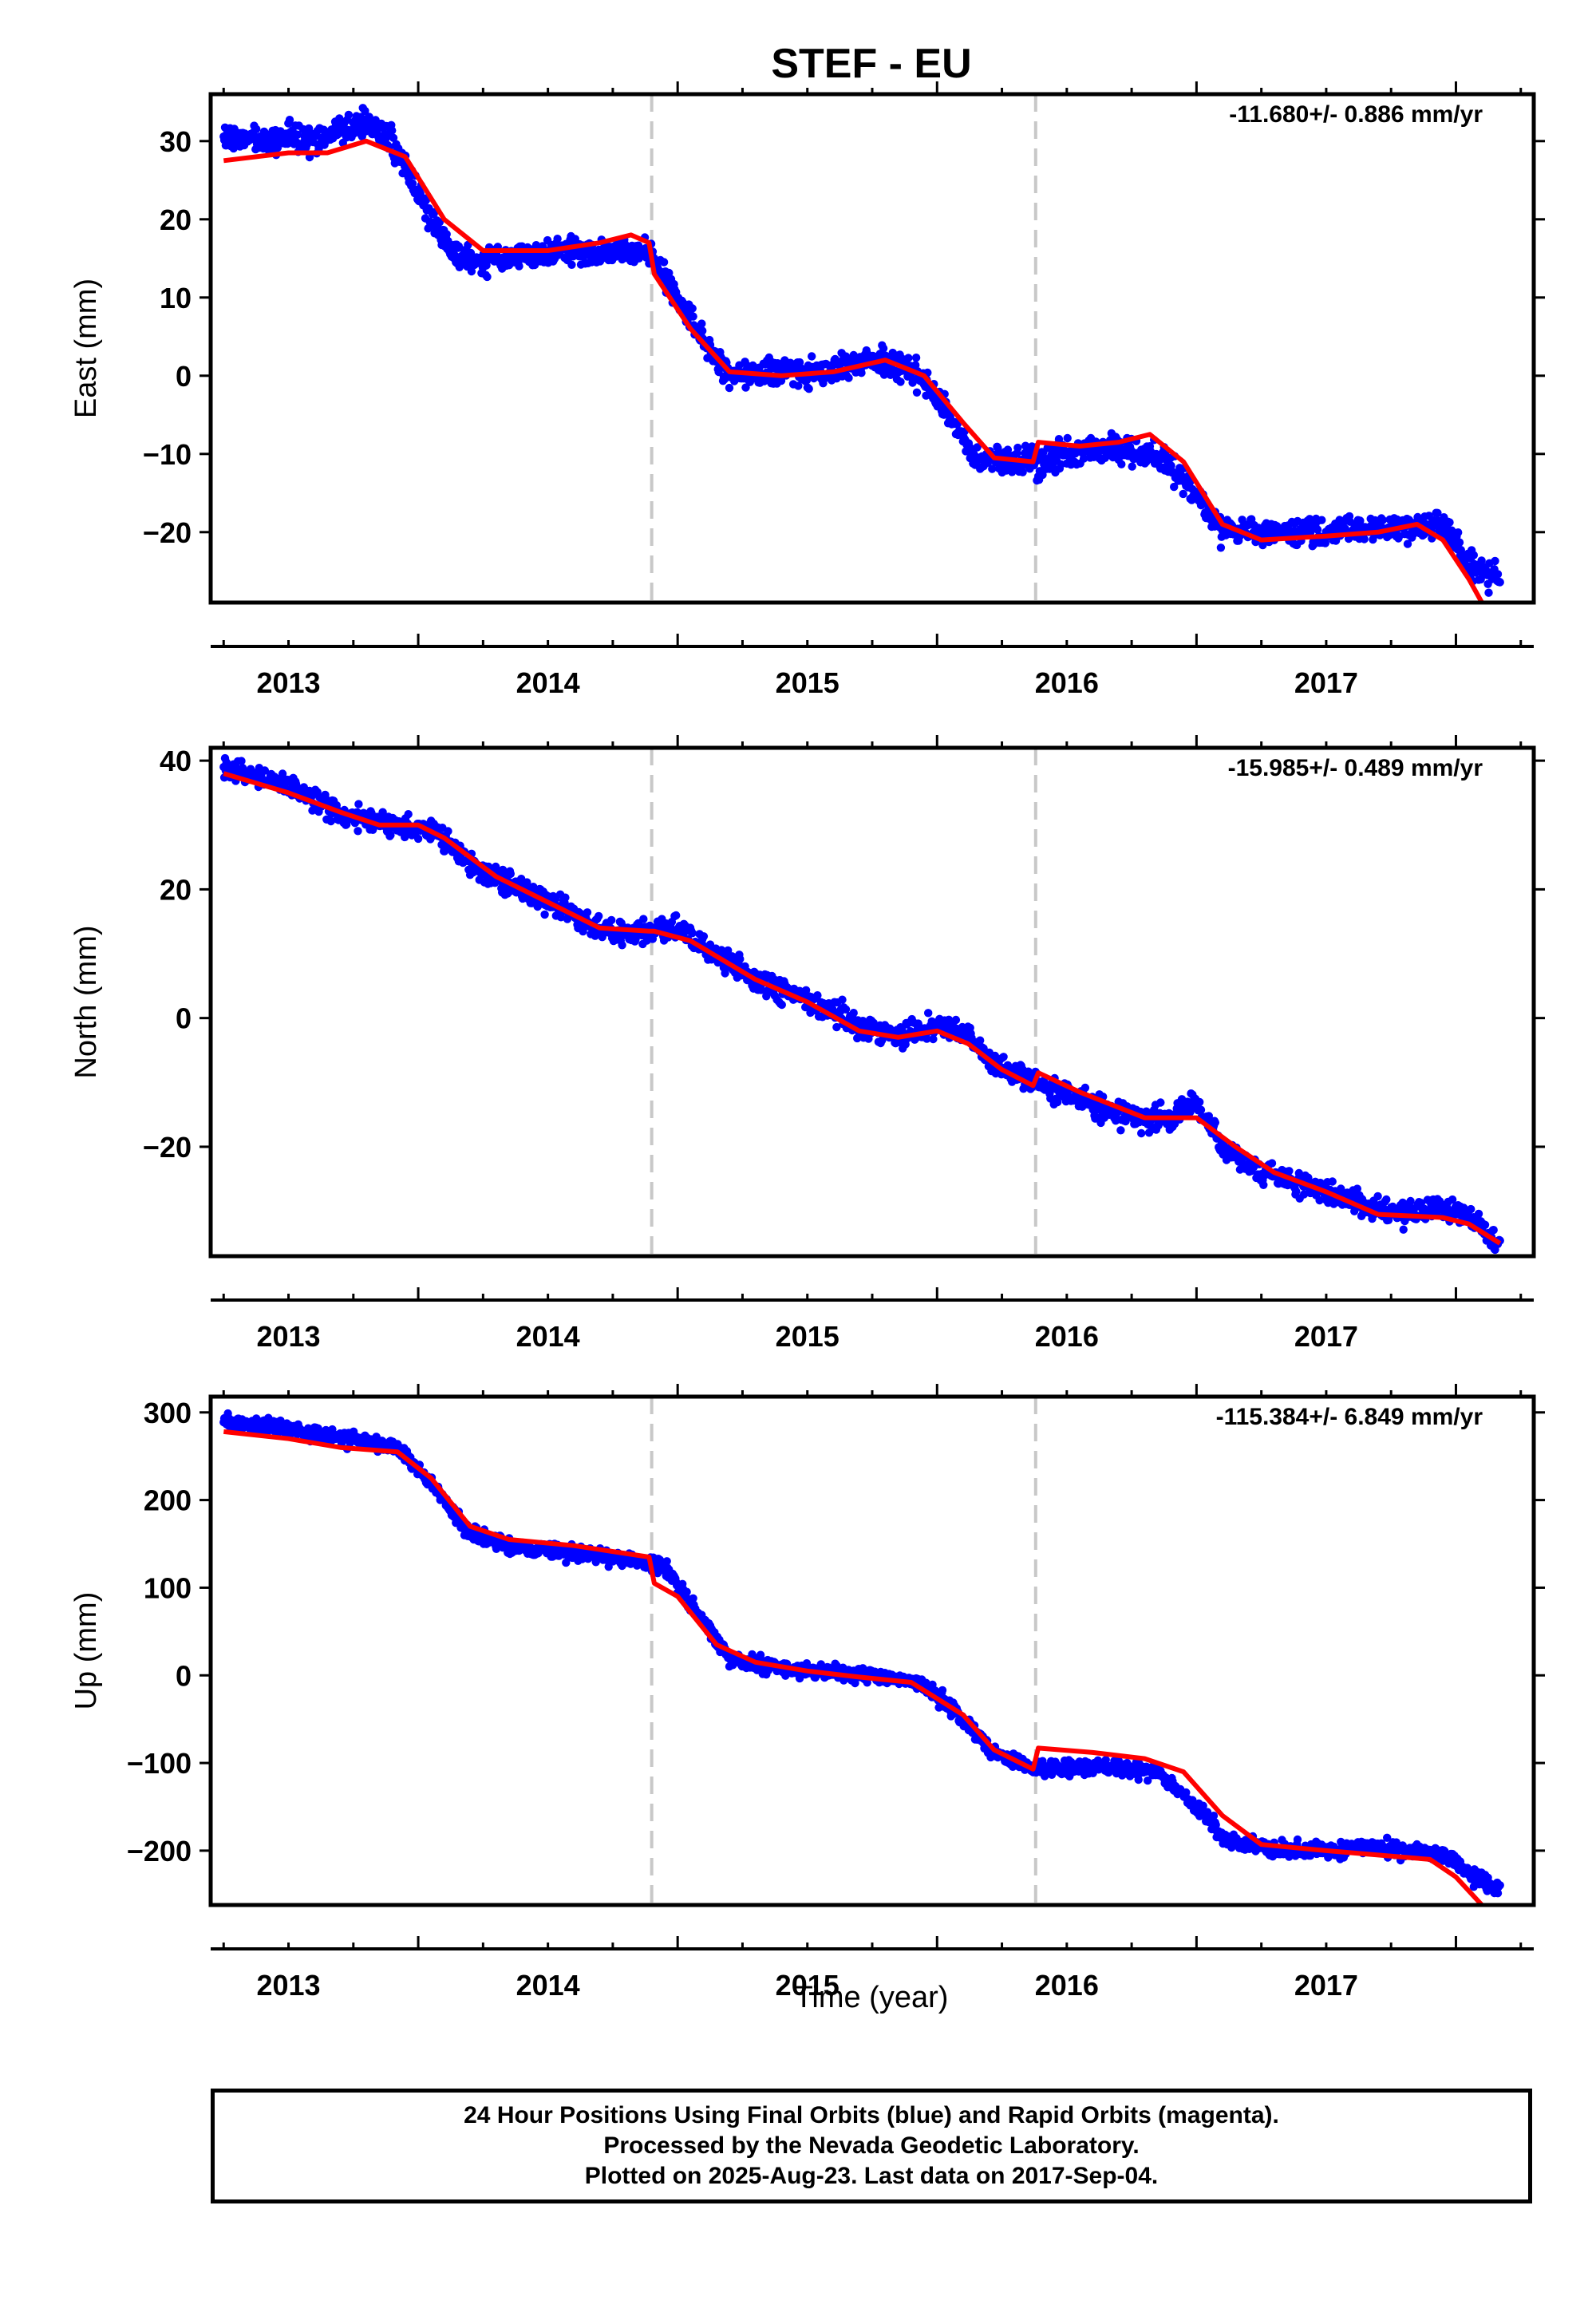 The image size is (1596, 2316). Describe the element at coordinates (184, 376) in the screenshot. I see `east-ytick-label: 0` at that location.